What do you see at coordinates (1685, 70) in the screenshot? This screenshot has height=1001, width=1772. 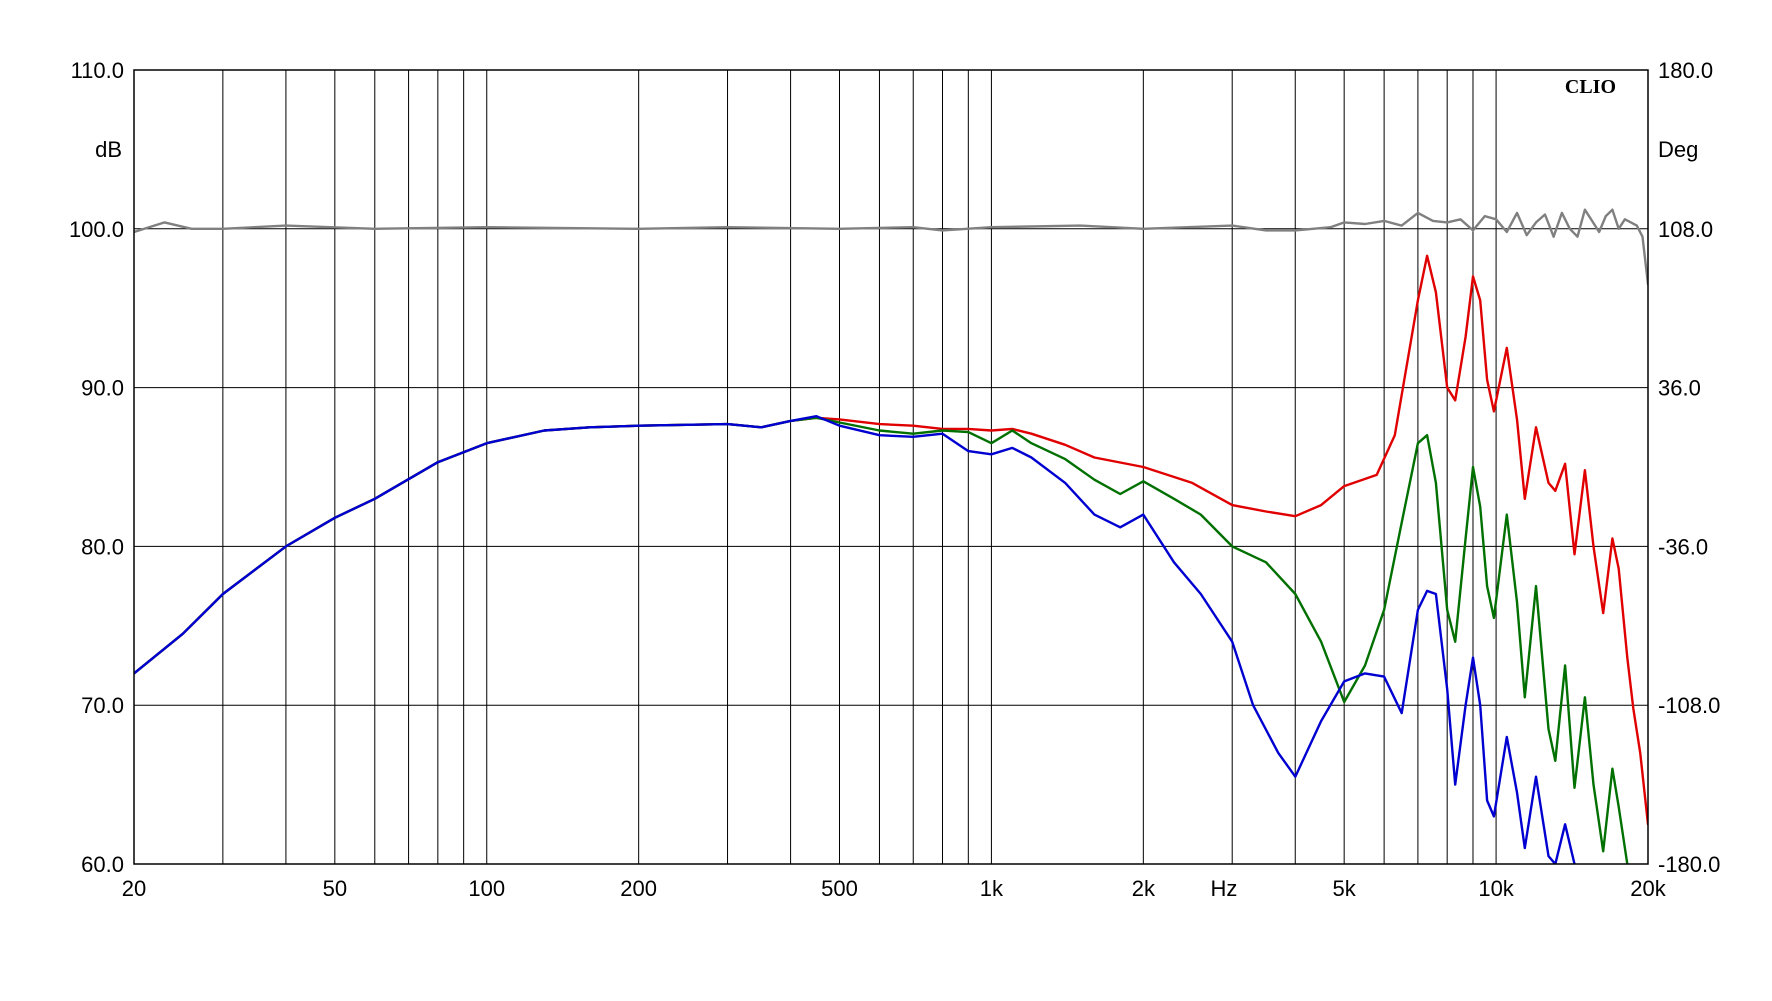 I see `y-right-tick-label: 180.0` at bounding box center [1685, 70].